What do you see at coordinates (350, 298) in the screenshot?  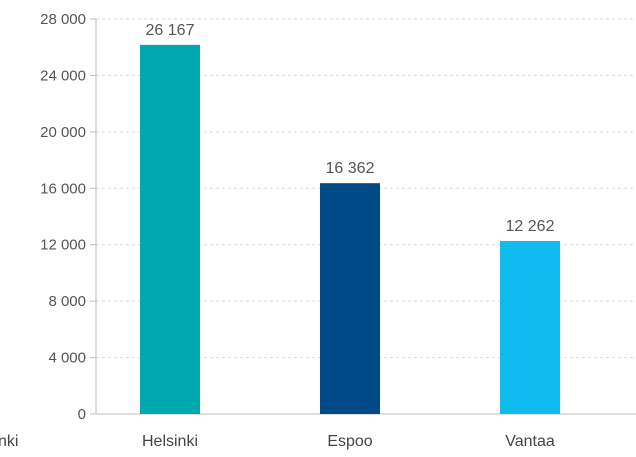 I see `bar-espoo` at bounding box center [350, 298].